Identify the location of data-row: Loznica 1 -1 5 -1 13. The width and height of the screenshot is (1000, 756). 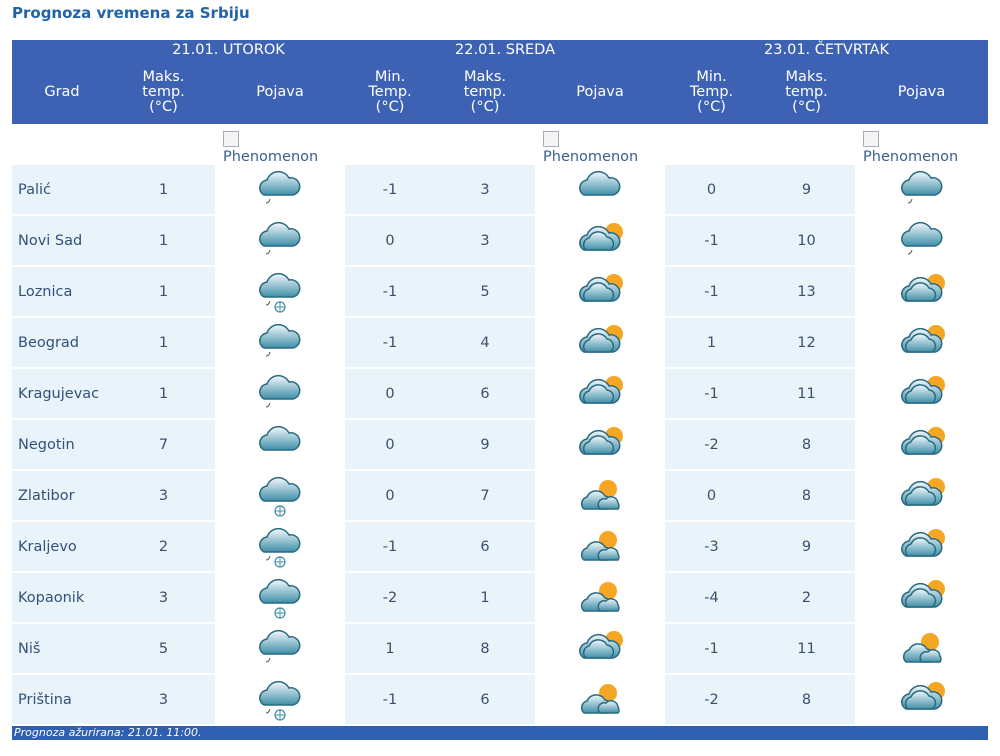
(500, 292).